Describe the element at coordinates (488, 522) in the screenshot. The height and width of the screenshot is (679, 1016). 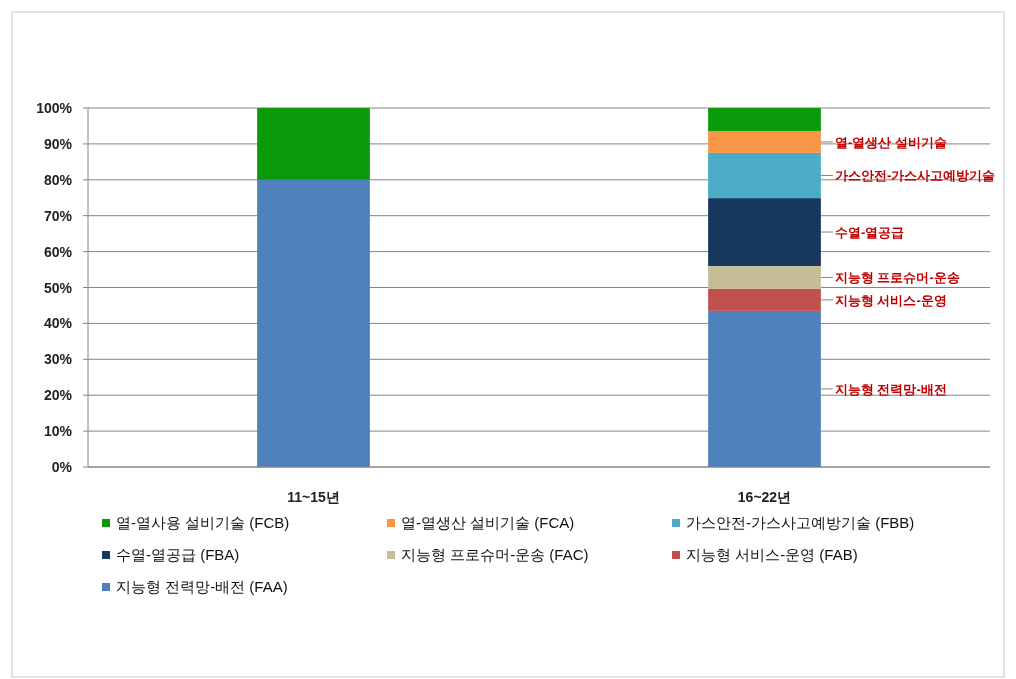
I see `legend-label: 열-열생산 설비기술 (FCA)` at that location.